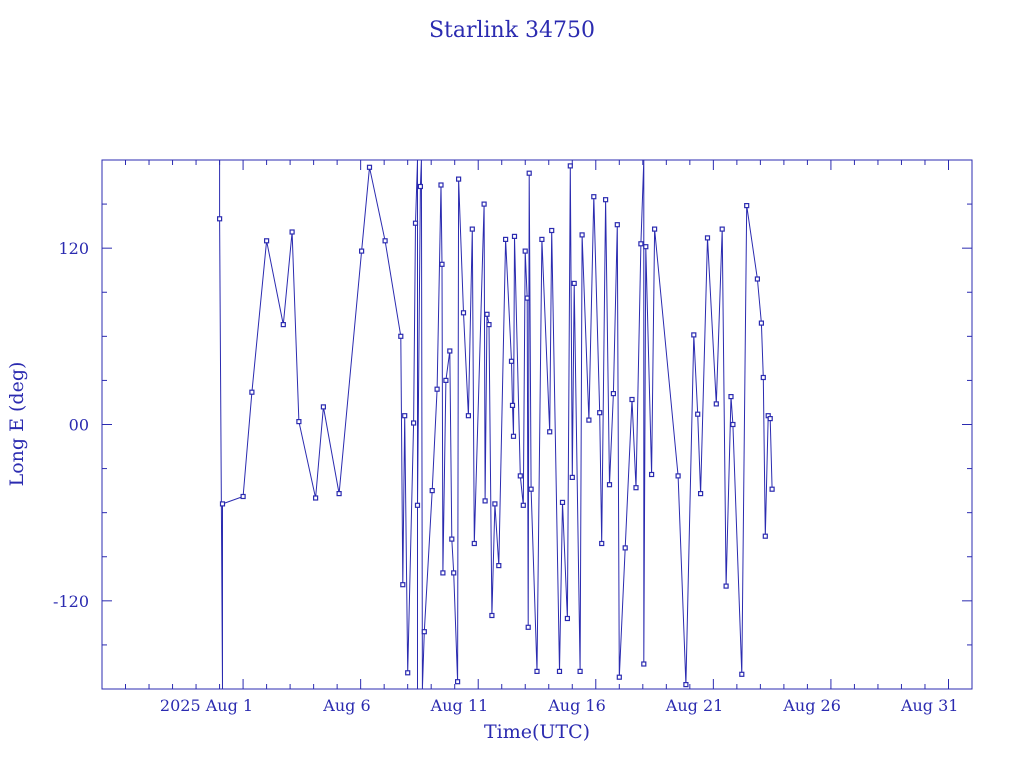 The height and width of the screenshot is (768, 1024). I want to click on x-axis-label: Time(UTC), so click(537, 732).